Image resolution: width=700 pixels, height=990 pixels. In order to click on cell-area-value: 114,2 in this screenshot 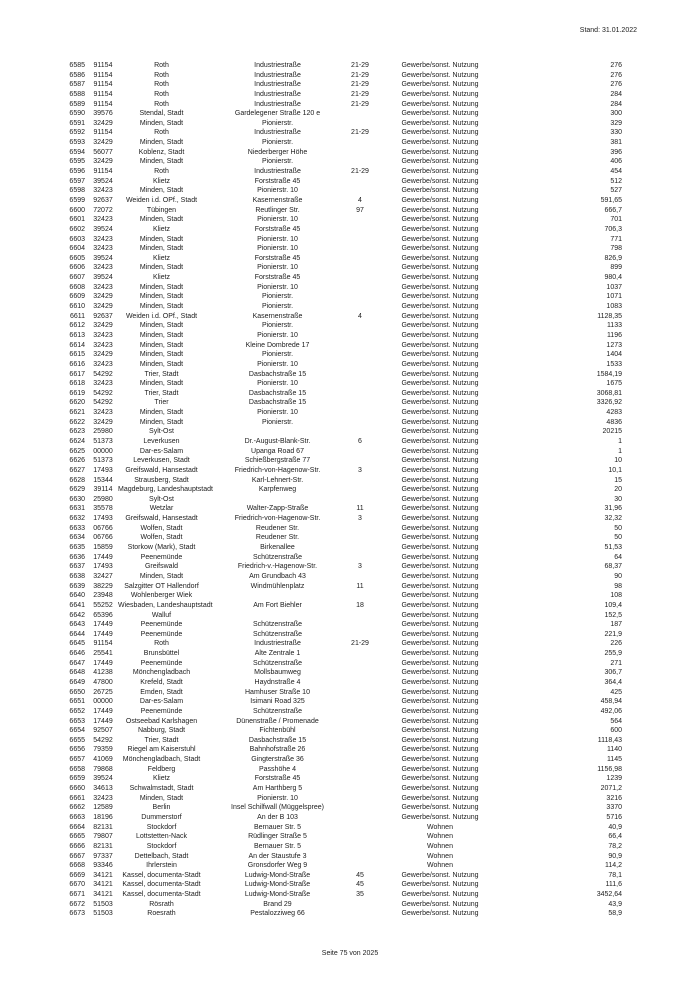, I will do `click(613, 866)`.